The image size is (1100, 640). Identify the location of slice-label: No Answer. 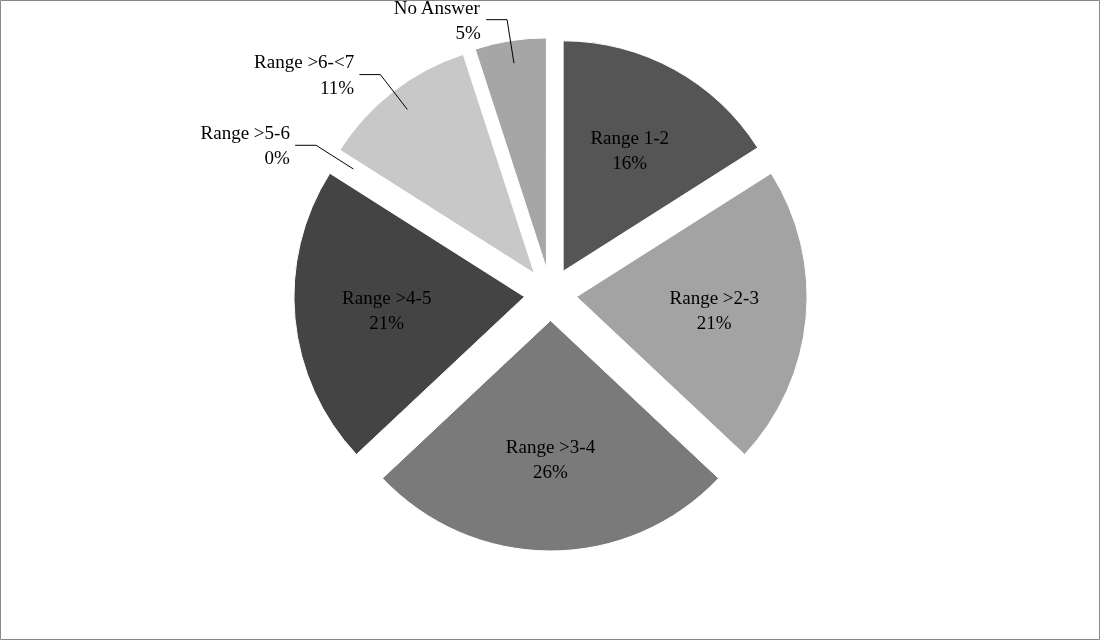
(437, 9).